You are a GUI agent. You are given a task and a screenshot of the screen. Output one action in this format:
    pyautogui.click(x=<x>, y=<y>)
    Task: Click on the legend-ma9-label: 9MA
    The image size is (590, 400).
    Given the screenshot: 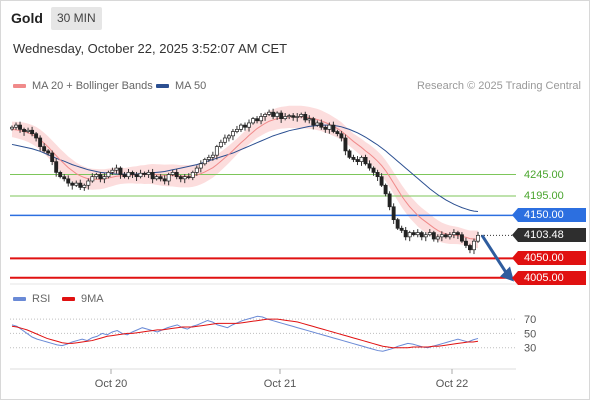 What is the action you would take?
    pyautogui.click(x=92, y=299)
    